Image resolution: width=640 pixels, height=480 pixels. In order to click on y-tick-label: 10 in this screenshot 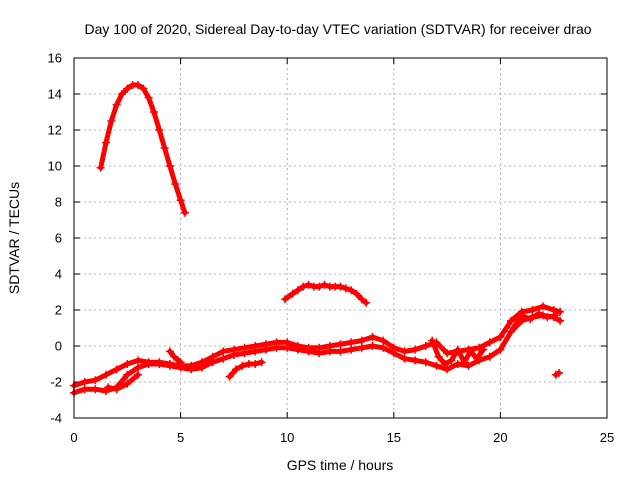, I will do `click(55, 166)`.